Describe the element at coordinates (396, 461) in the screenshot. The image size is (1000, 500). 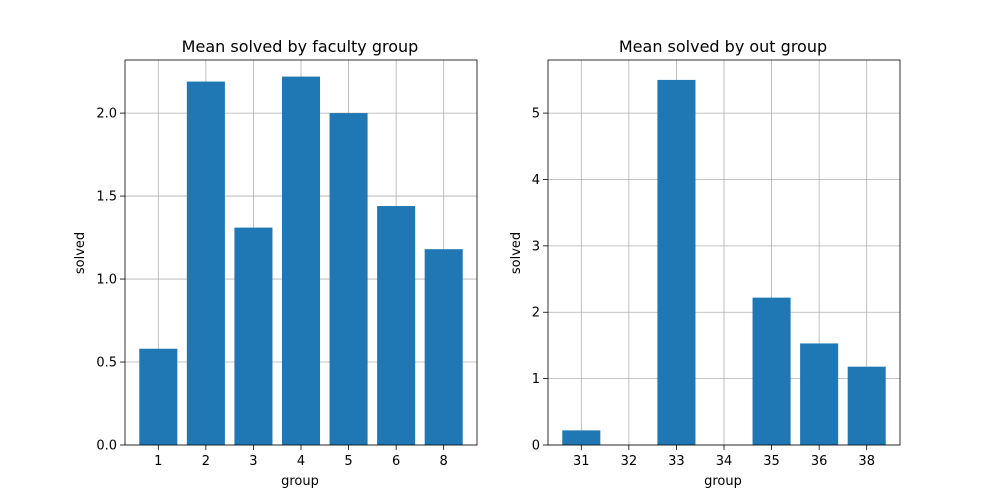
I see `x-tick-label: 6` at that location.